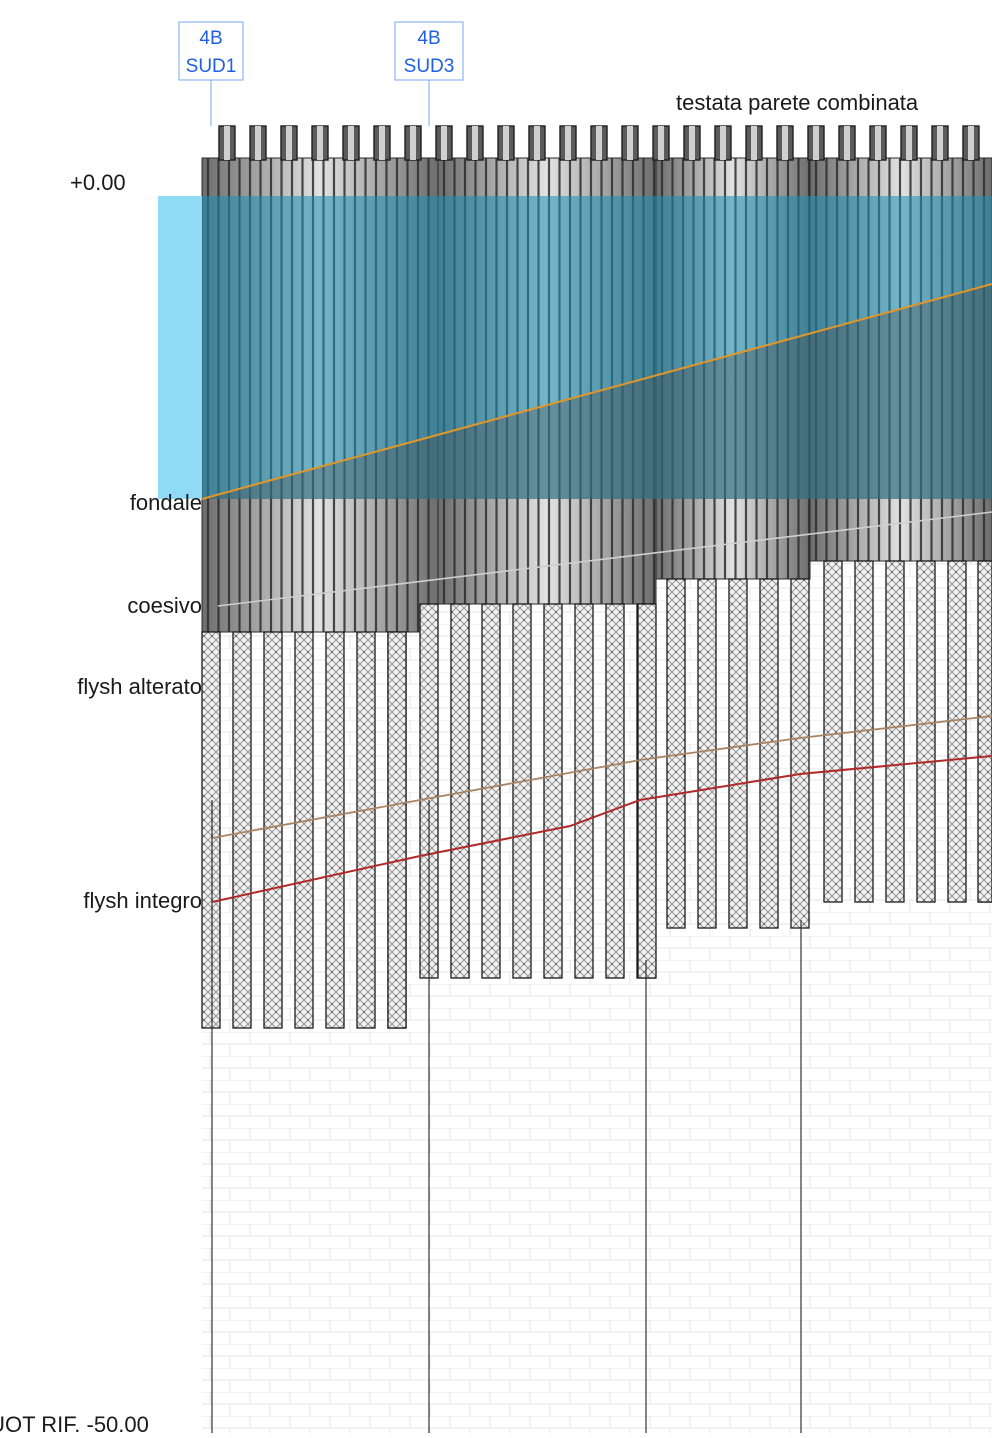 The height and width of the screenshot is (1438, 992). What do you see at coordinates (797, 102) in the screenshot?
I see `drawing-title: testata parete combinata` at bounding box center [797, 102].